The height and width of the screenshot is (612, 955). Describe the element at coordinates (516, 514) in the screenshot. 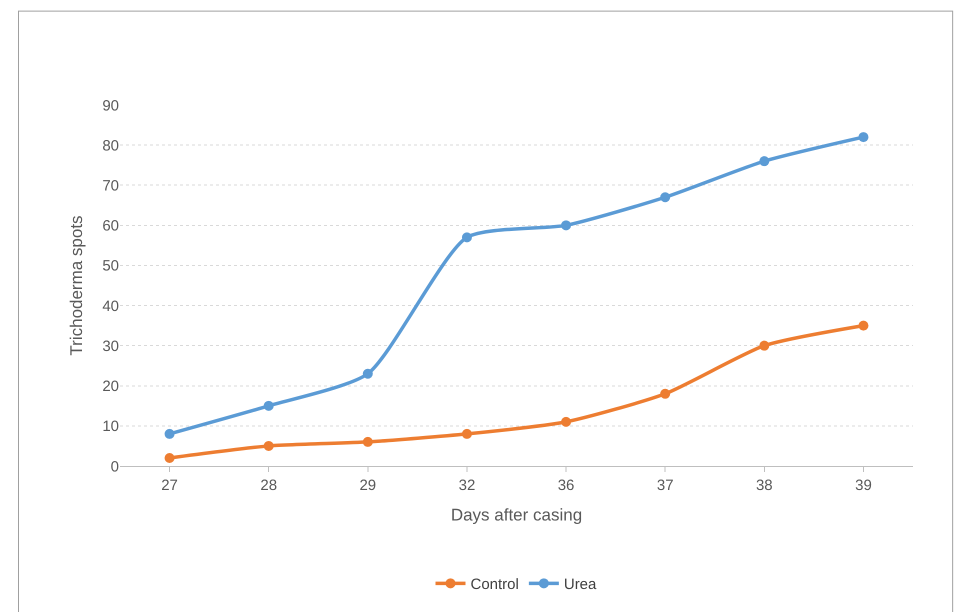

I see `x-axis-title: Days after casing` at that location.